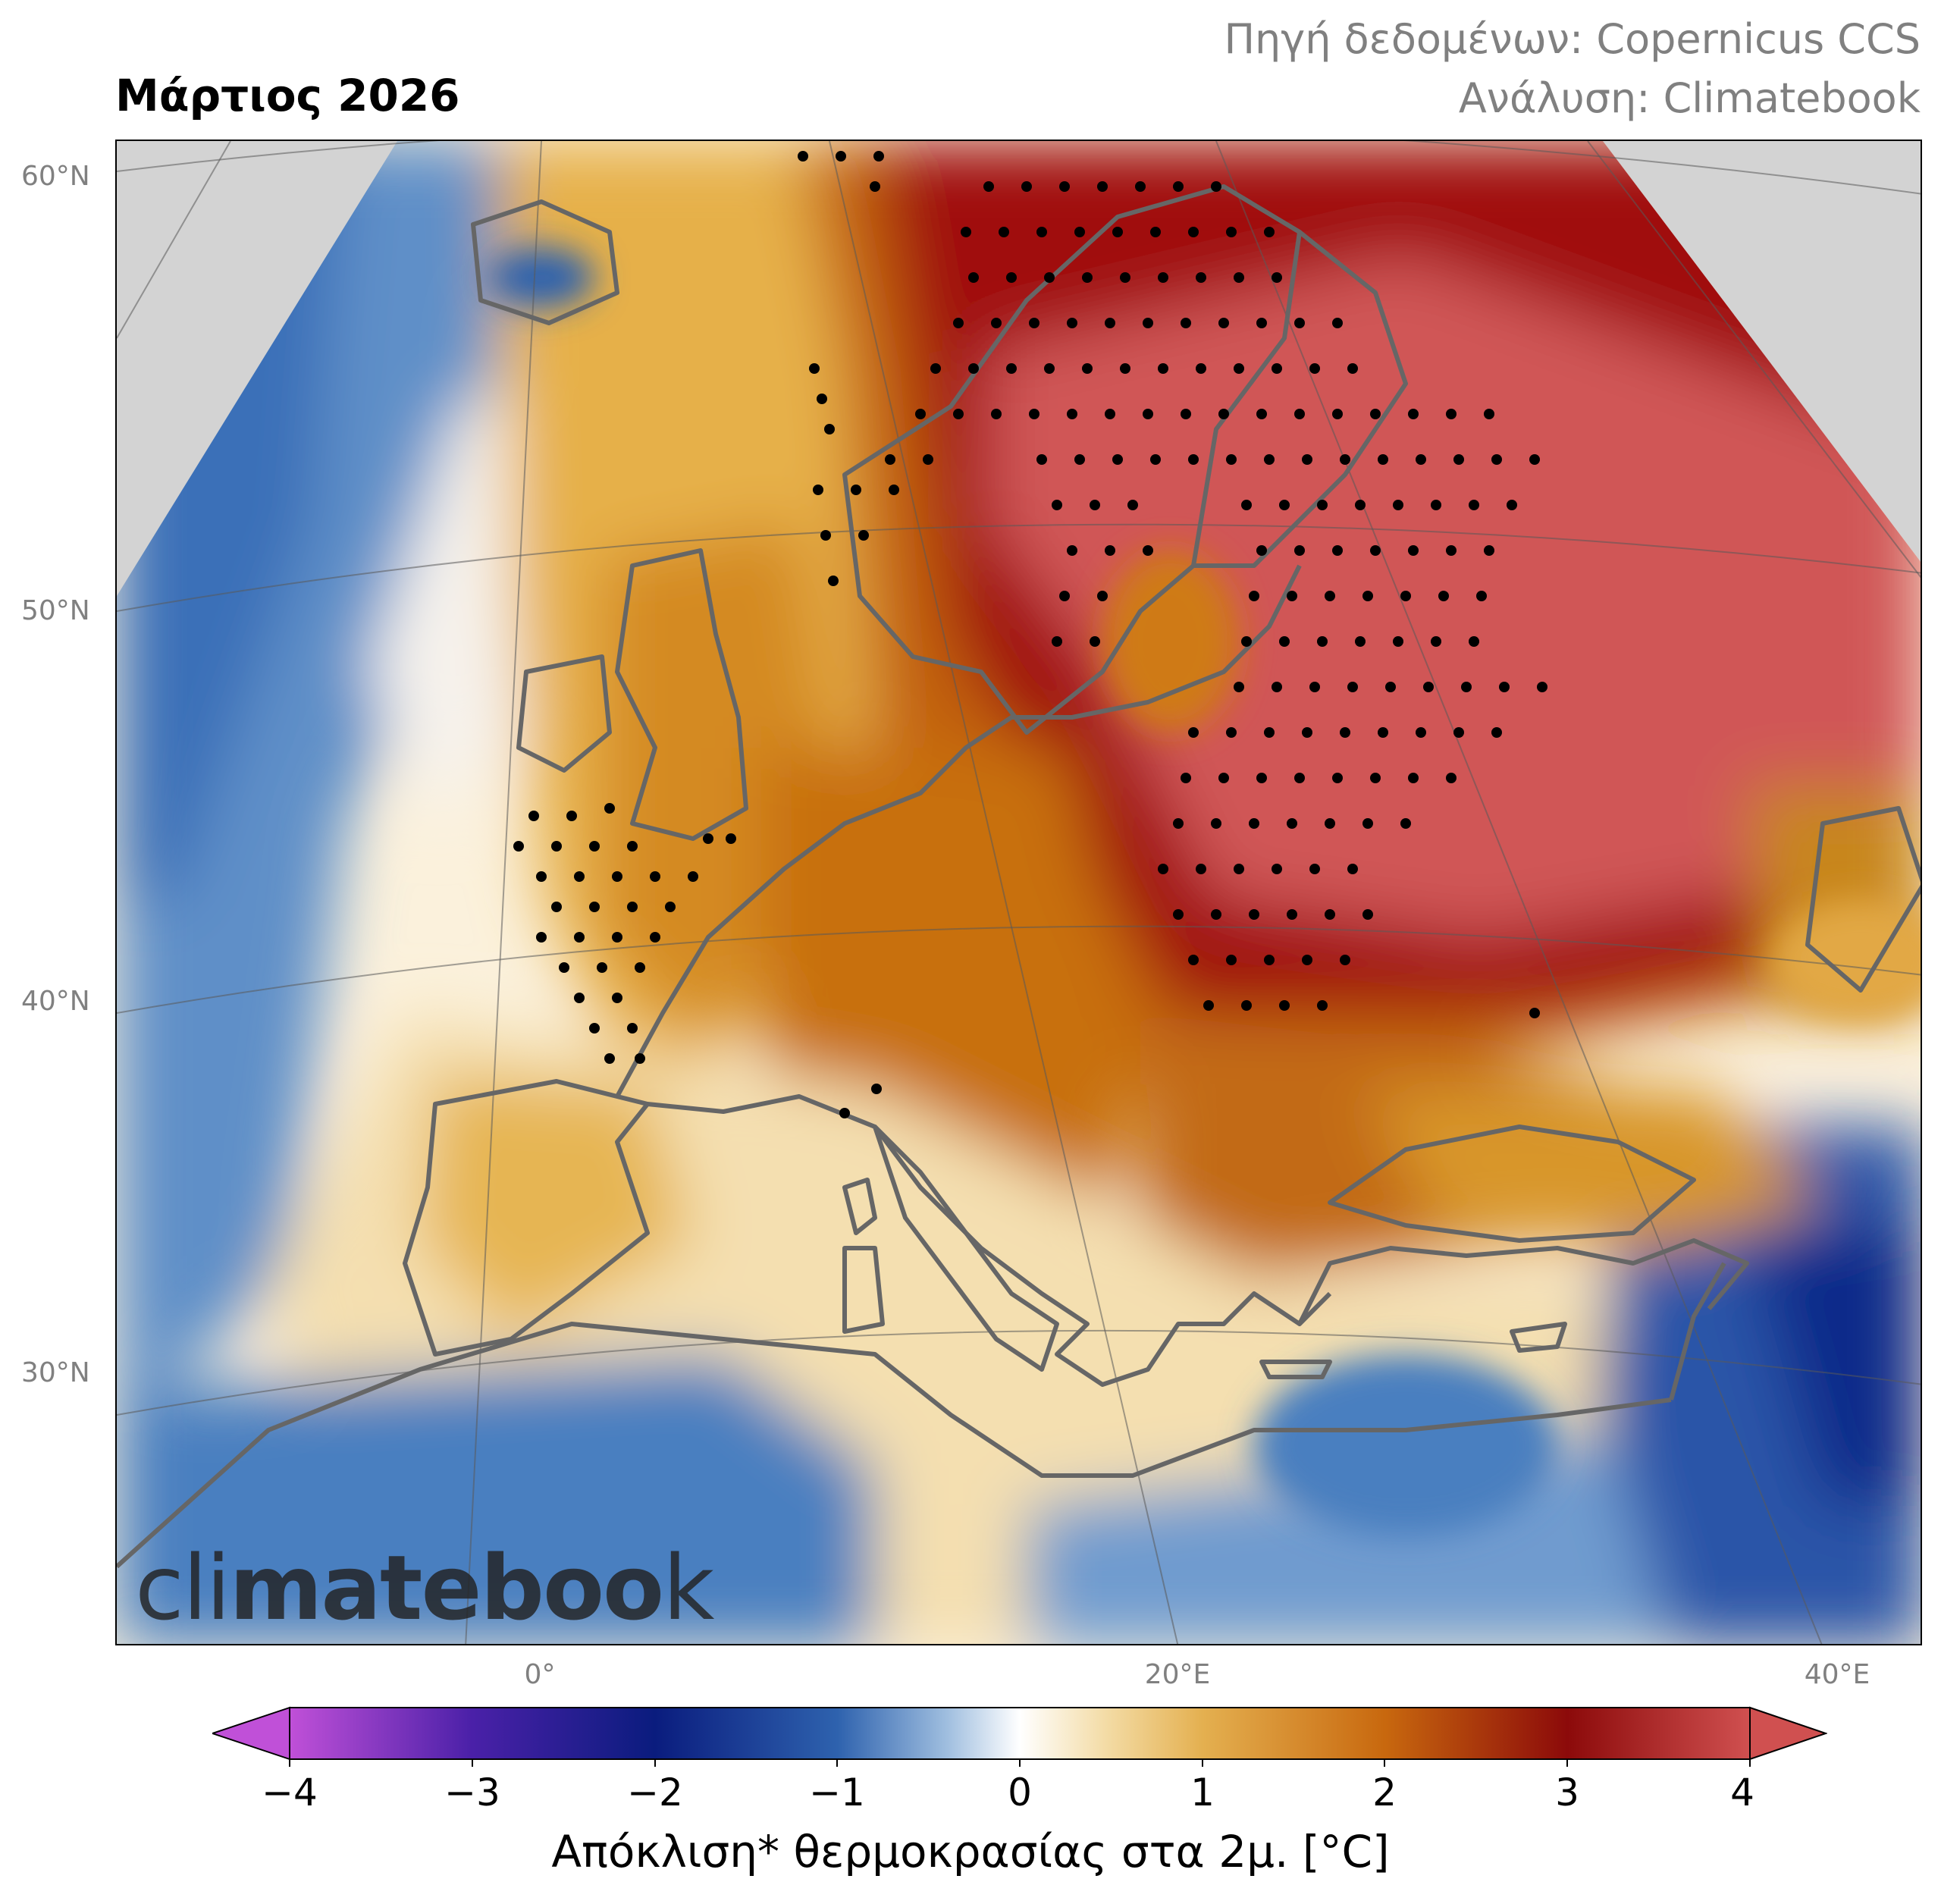 The width and height of the screenshot is (1941, 1904). What do you see at coordinates (1177, 1674) in the screenshot?
I see `lon-label-20e: 20°E` at bounding box center [1177, 1674].